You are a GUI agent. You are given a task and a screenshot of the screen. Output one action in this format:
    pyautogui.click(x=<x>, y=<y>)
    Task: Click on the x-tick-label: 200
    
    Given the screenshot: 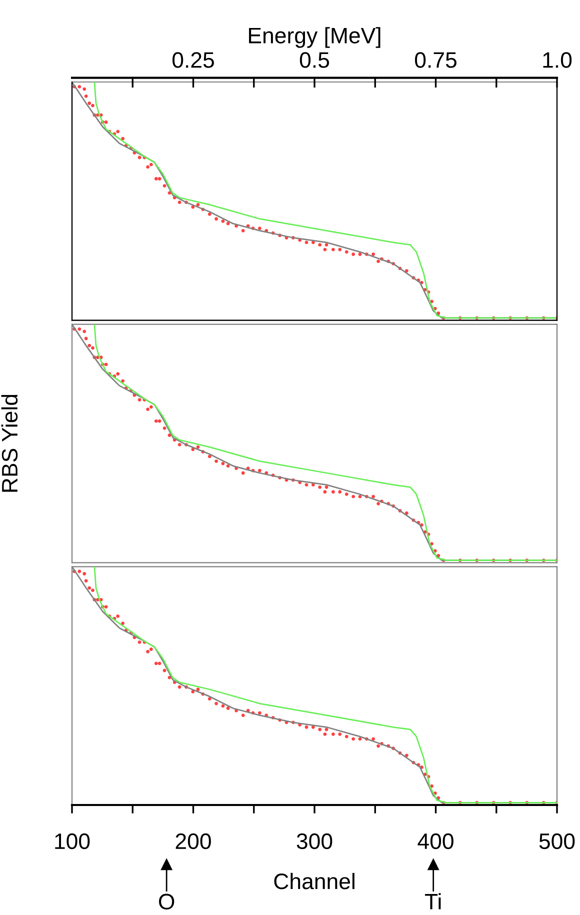 What is the action you would take?
    pyautogui.click(x=193, y=841)
    